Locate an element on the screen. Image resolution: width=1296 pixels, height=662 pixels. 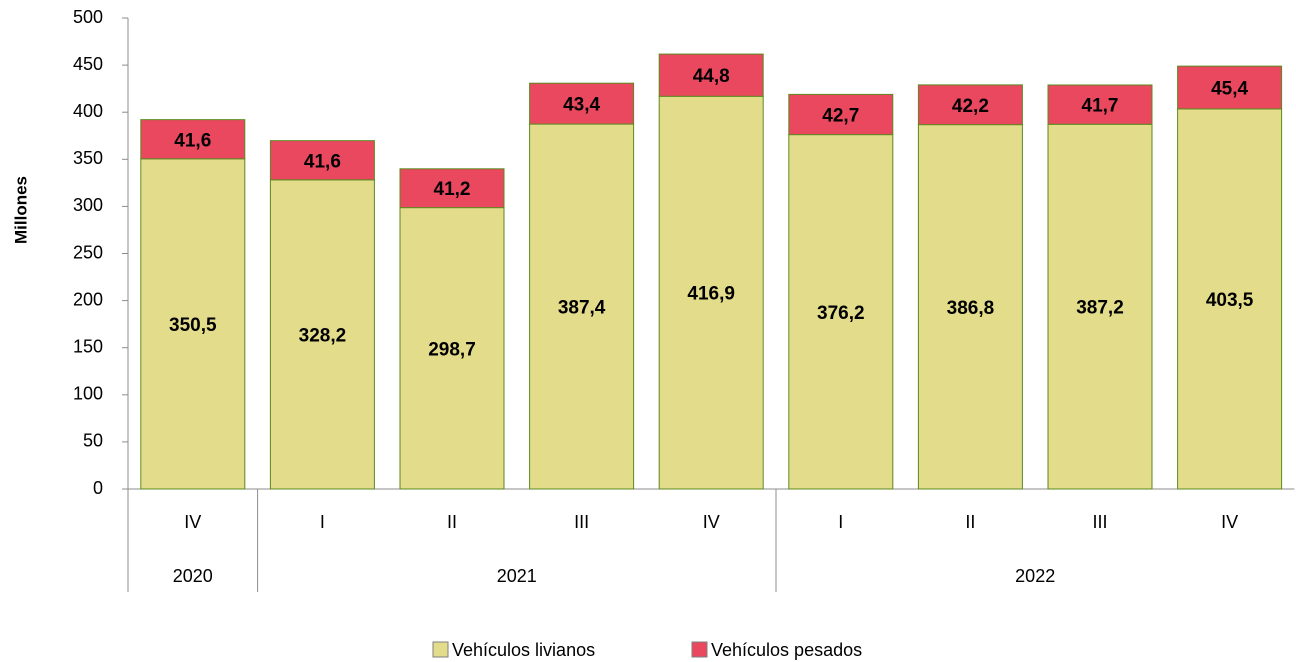
value-label: 44,8 is located at coordinates (711, 76).